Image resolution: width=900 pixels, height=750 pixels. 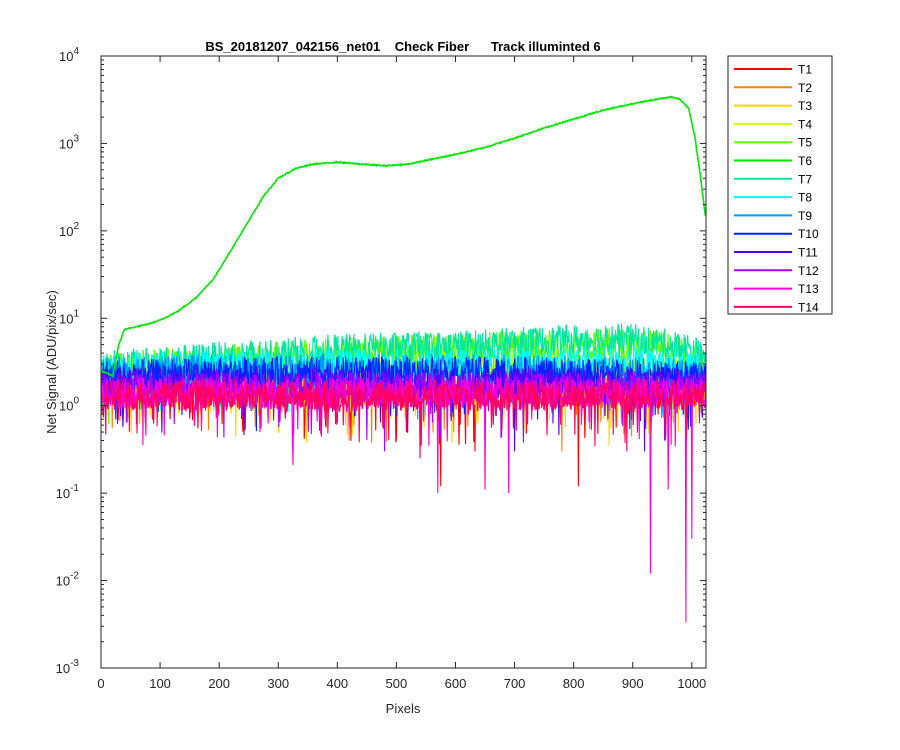 I want to click on legend-label-t1: T1, so click(x=805, y=70).